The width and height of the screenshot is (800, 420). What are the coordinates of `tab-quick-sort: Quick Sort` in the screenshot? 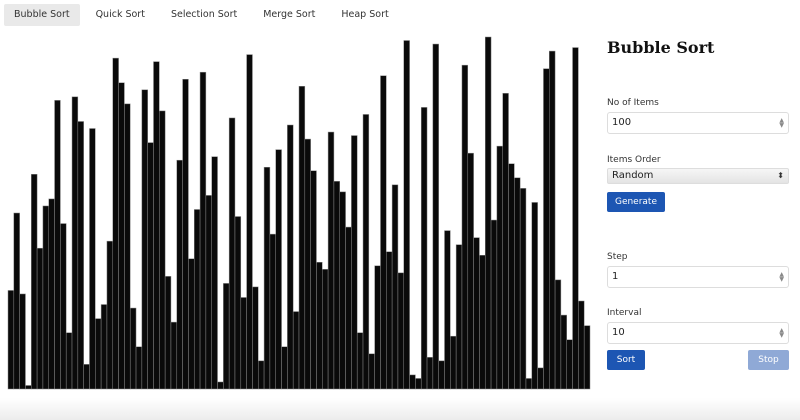 It's located at (120, 14).